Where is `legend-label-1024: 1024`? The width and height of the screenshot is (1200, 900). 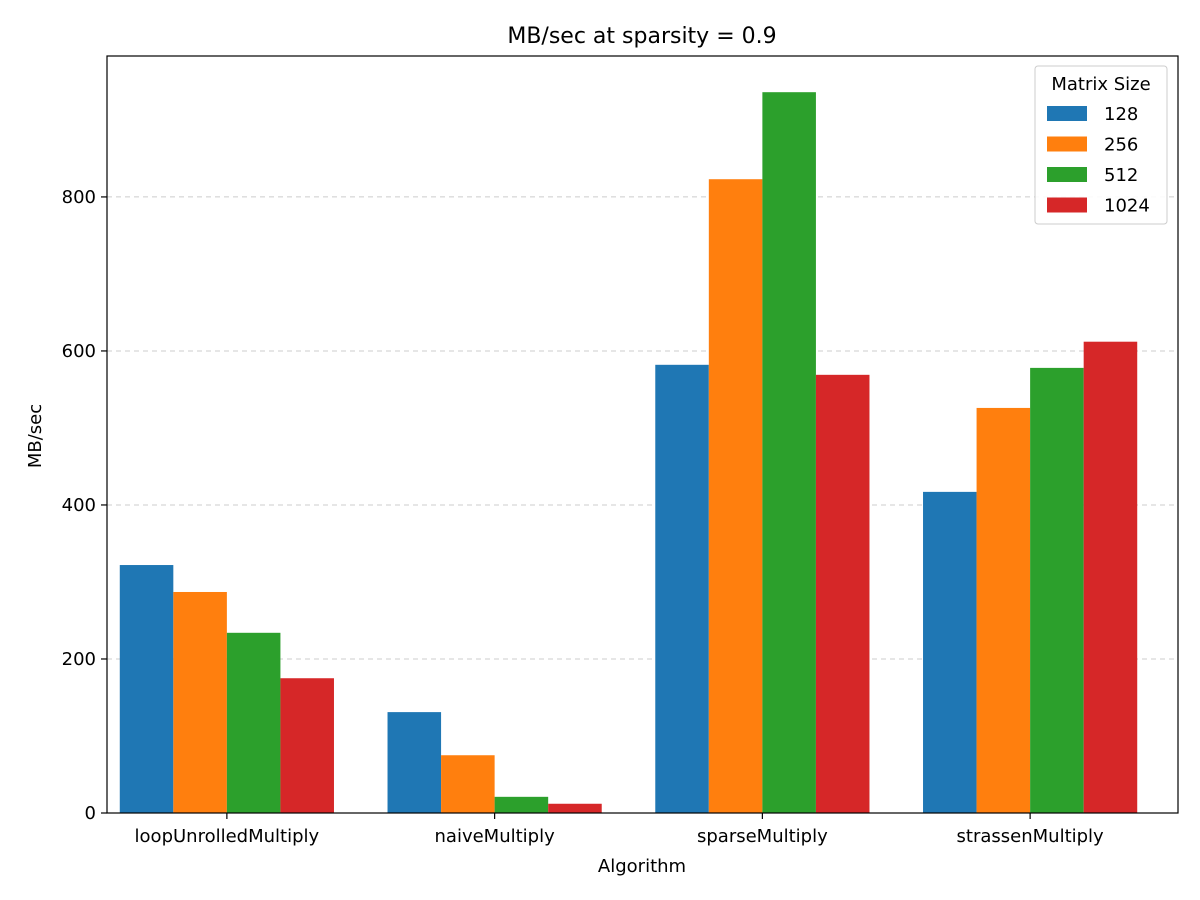 legend-label-1024: 1024 is located at coordinates (1127, 206).